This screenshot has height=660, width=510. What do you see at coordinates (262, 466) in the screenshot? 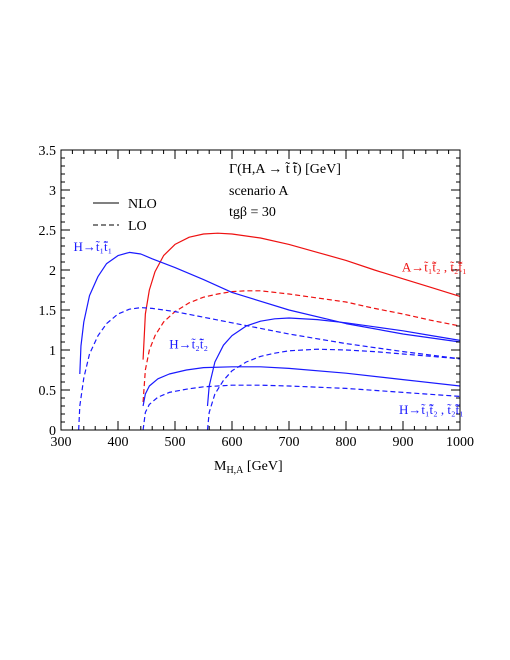
I see `x-axis-label-unit: [GeV]` at bounding box center [262, 466].